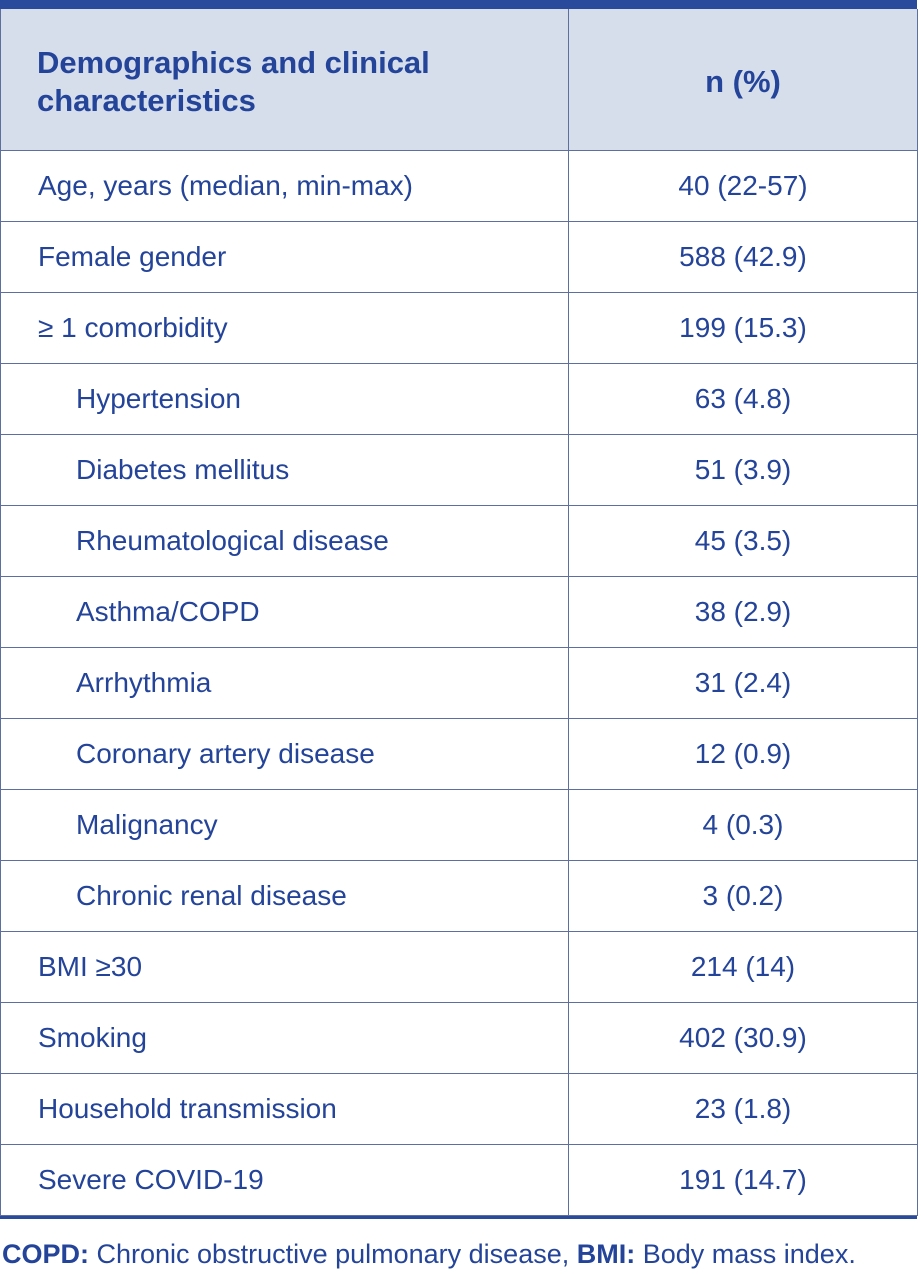  Describe the element at coordinates (743, 541) in the screenshot. I see `row-value: 45 (3.5)` at that location.